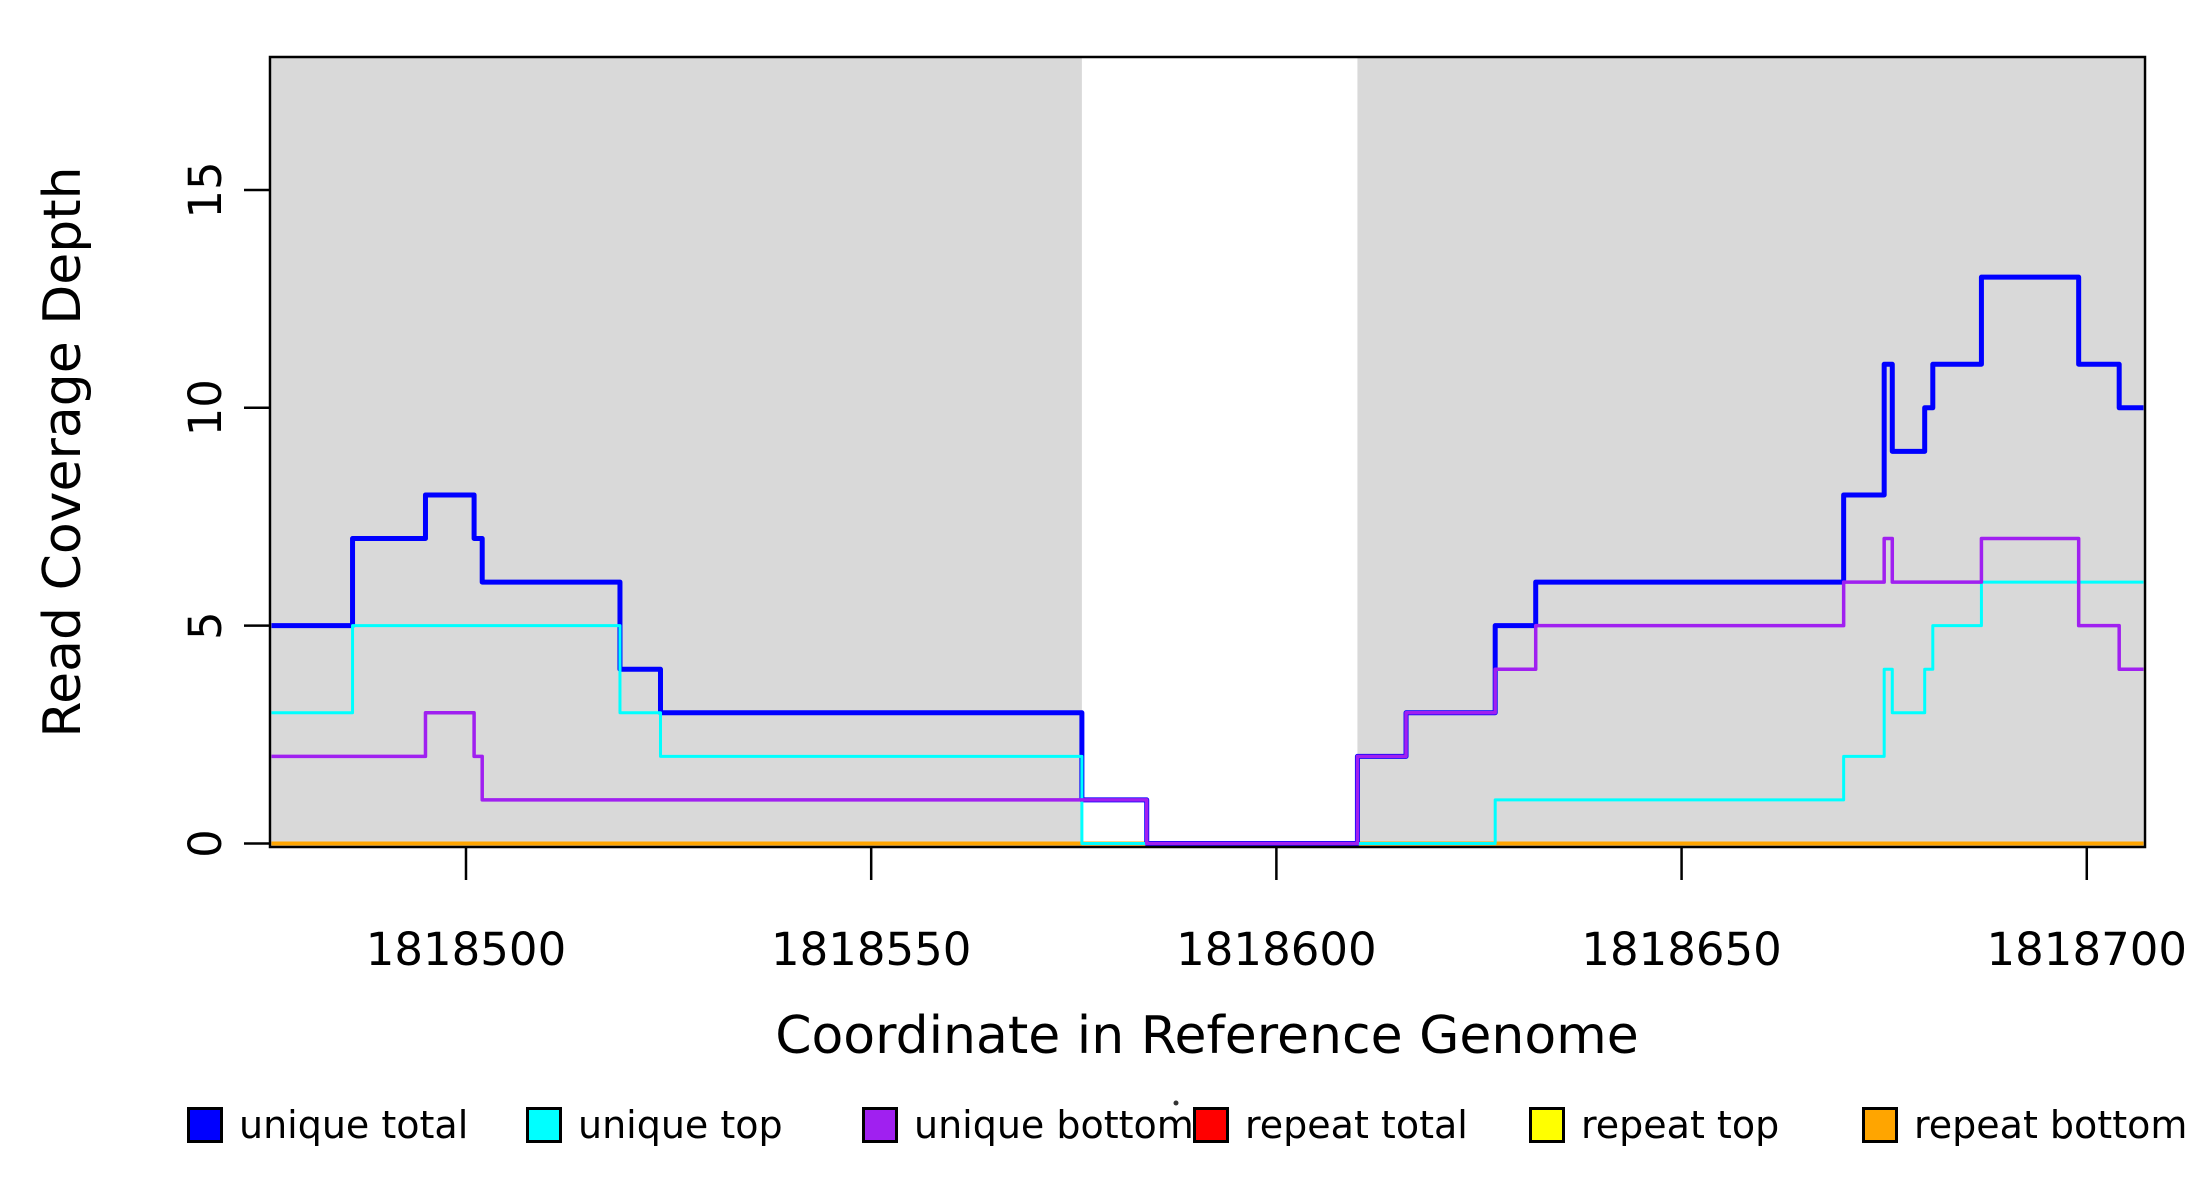 The image size is (2200, 1200). What do you see at coordinates (205, 407) in the screenshot?
I see `y-tick-label: 10` at bounding box center [205, 407].